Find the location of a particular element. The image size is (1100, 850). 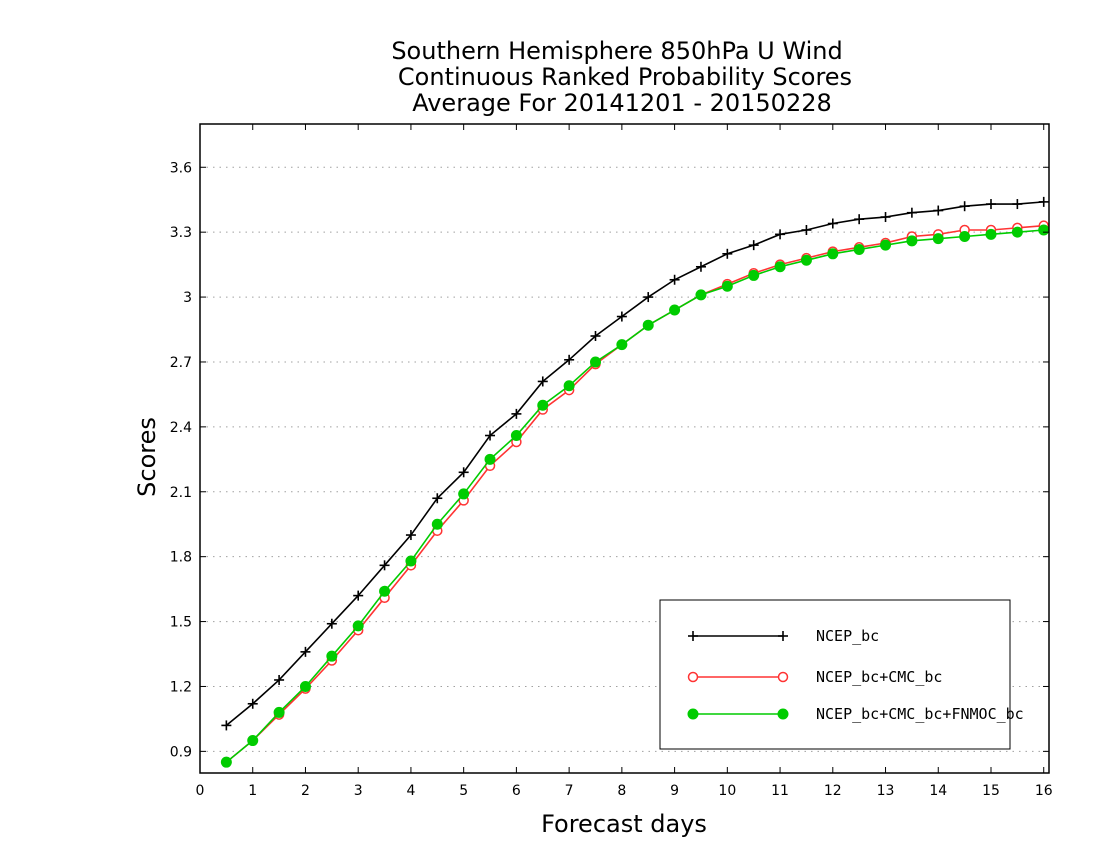

x-tick-label: 6 is located at coordinates (516, 791).